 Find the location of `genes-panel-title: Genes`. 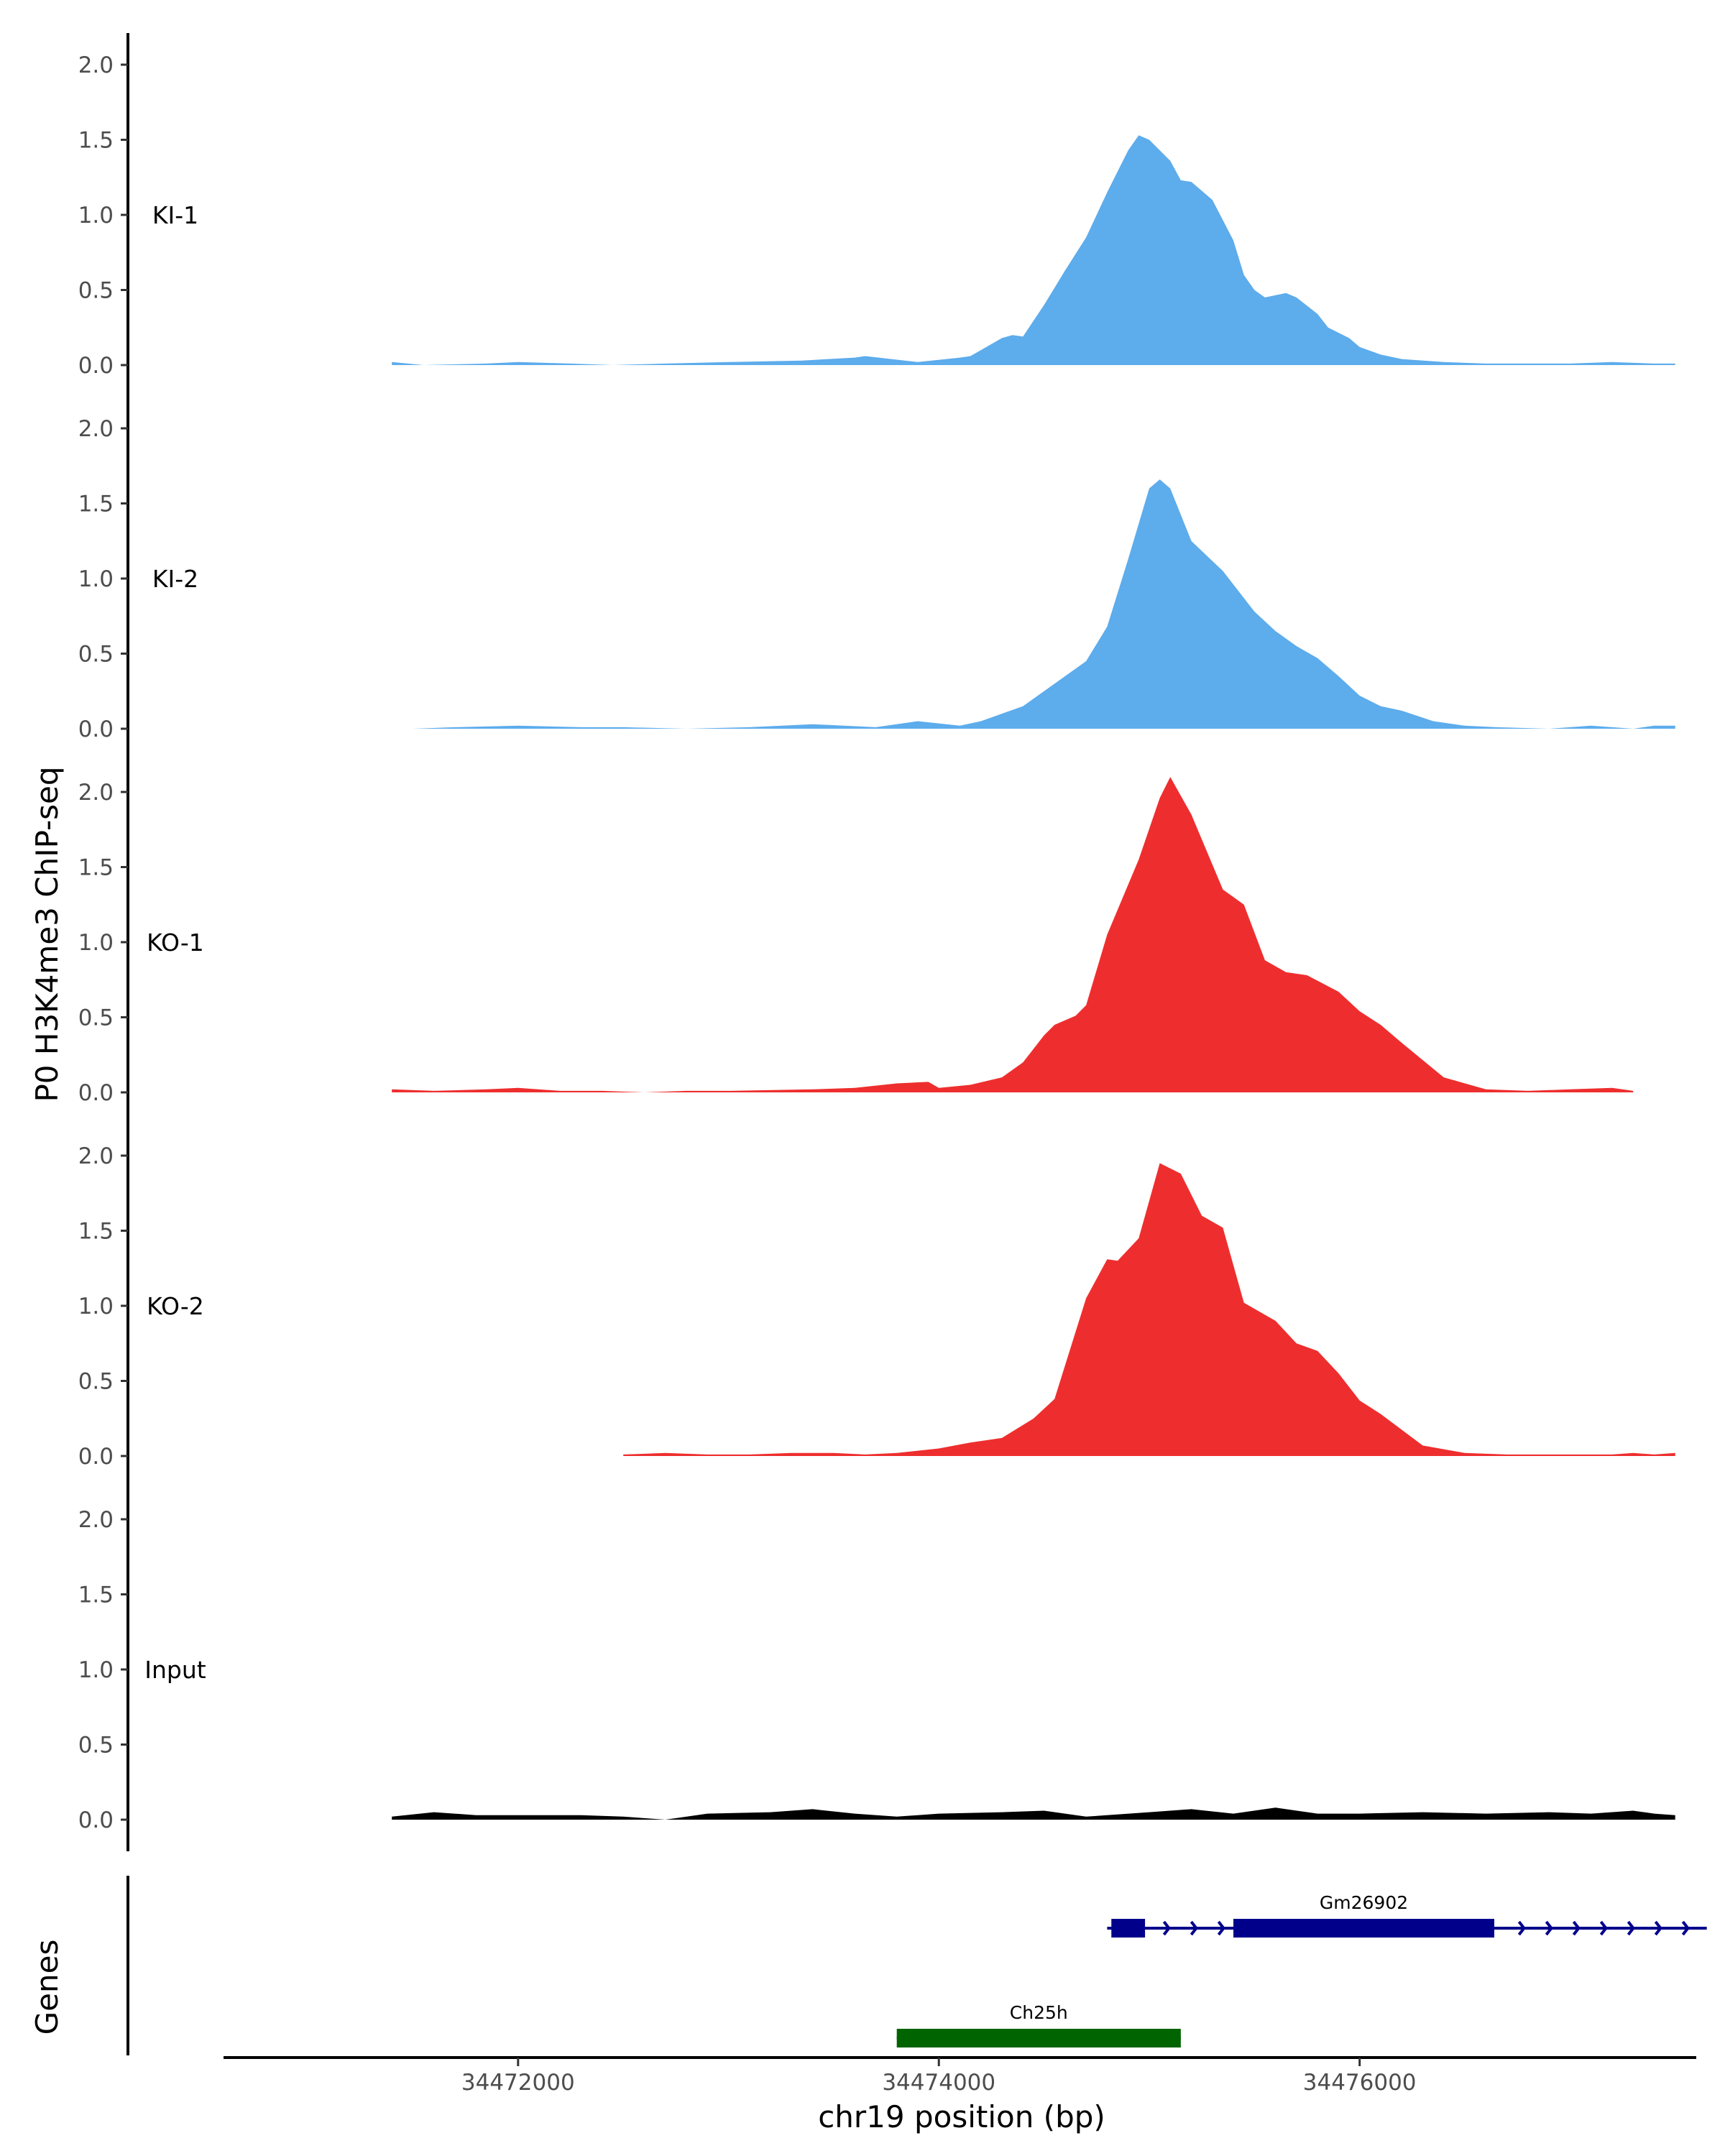

genes-panel-title: Genes is located at coordinates (47, 1987).